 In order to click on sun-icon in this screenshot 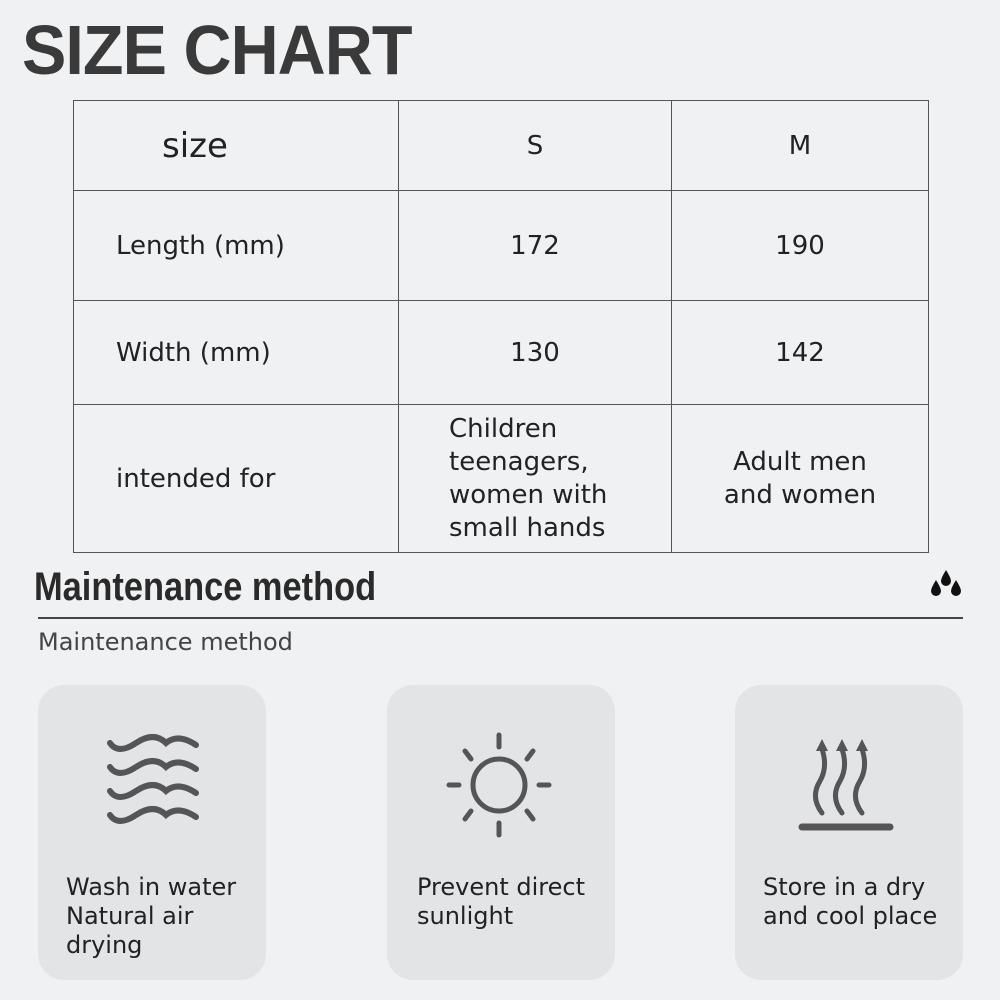, I will do `click(499, 785)`.